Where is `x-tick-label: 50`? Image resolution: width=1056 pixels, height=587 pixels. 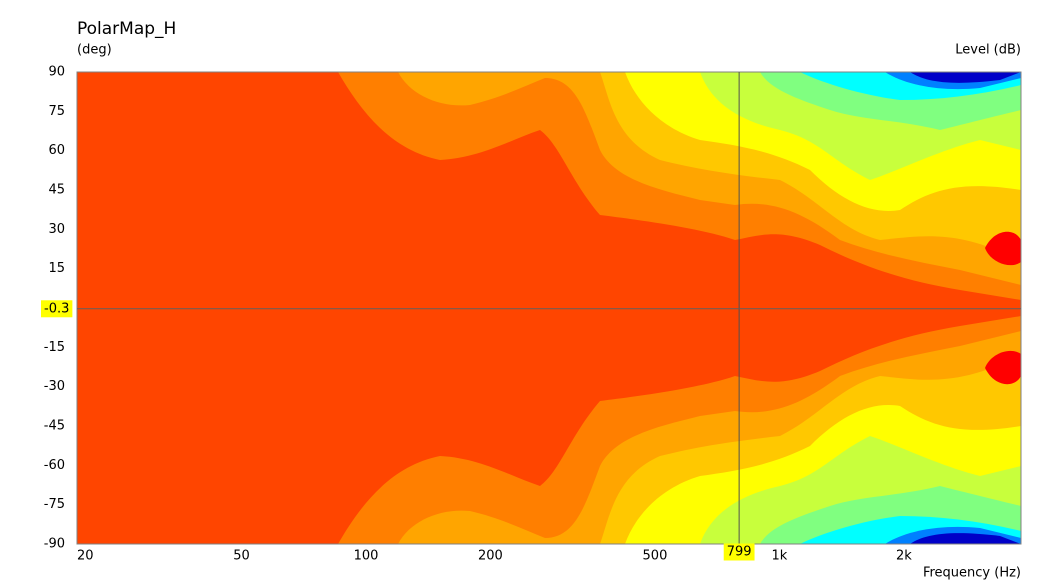 x-tick-label: 50 is located at coordinates (241, 556).